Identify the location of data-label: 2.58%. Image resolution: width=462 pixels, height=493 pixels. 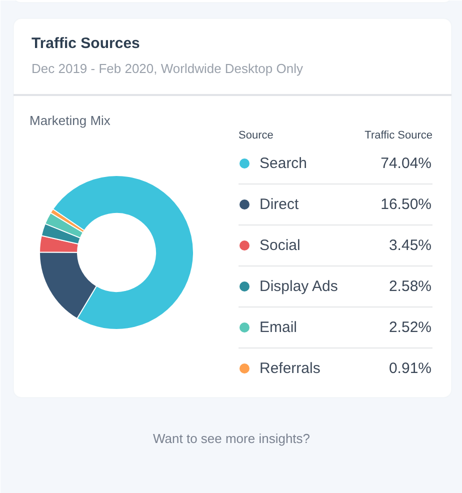
(410, 286).